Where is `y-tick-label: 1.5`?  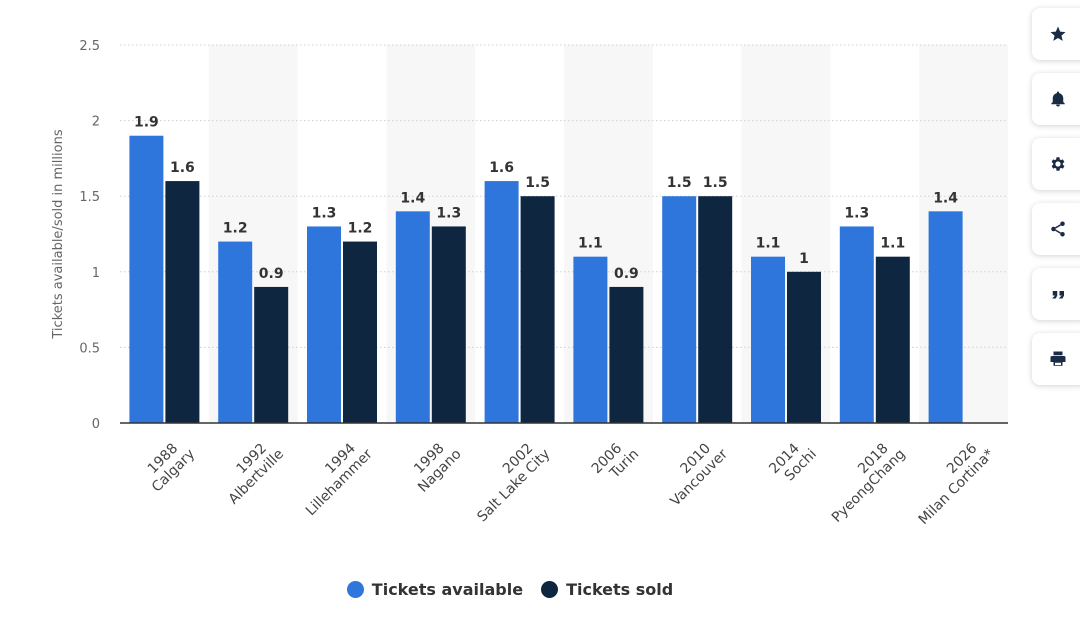 y-tick-label: 1.5 is located at coordinates (89, 197).